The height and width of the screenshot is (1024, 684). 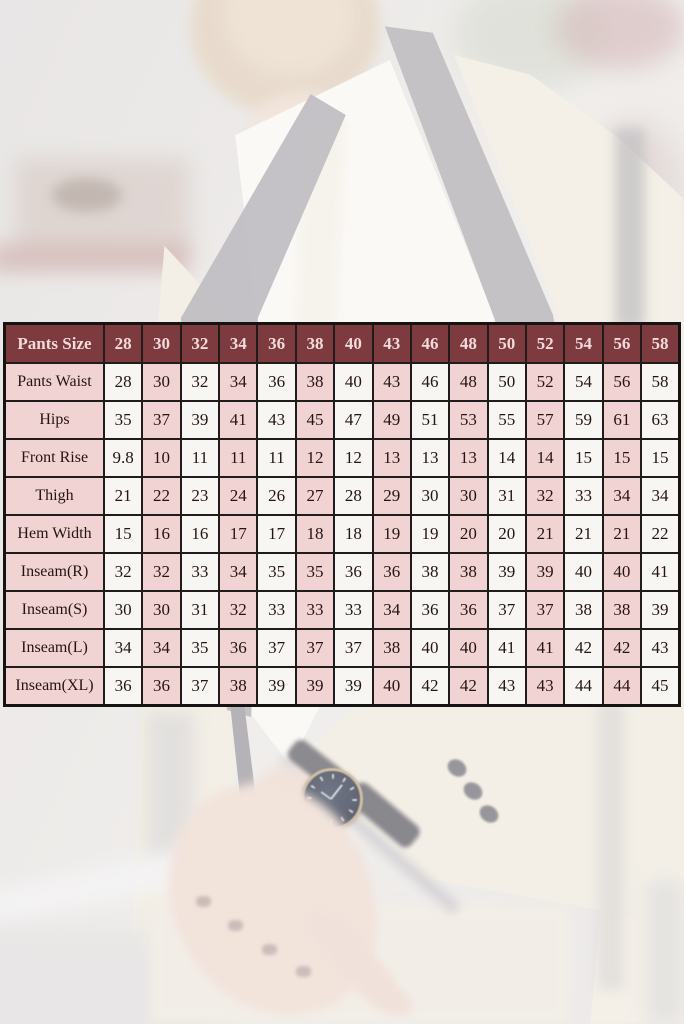 I want to click on size-value-cell: 26, so click(x=276, y=496).